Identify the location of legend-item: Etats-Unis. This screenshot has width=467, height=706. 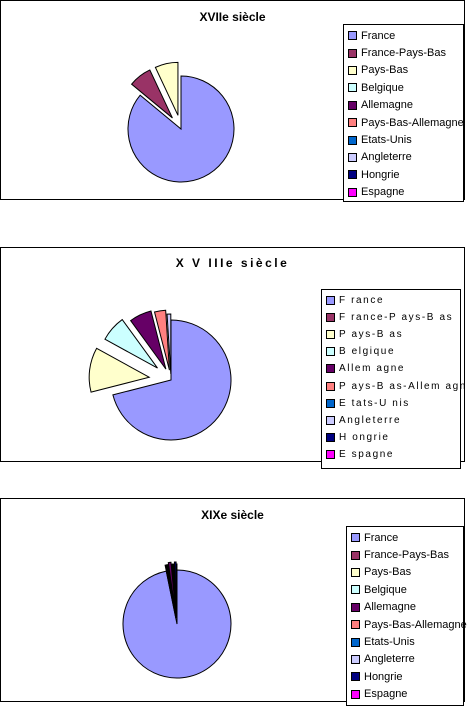
(407, 641).